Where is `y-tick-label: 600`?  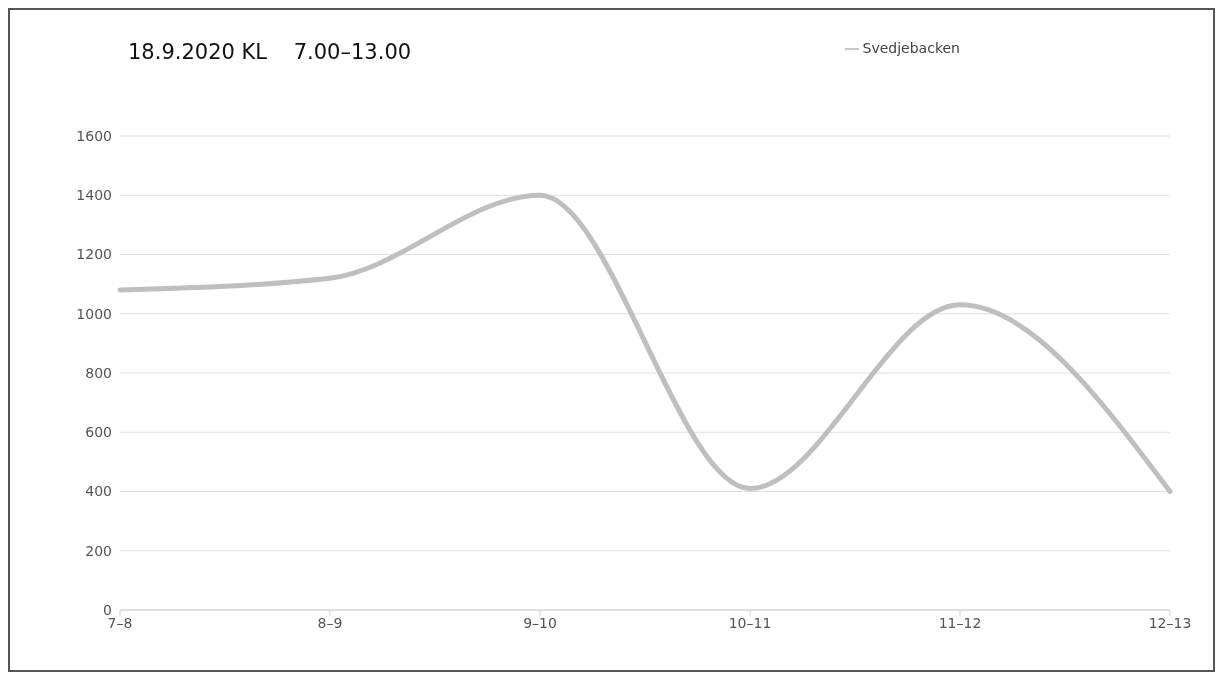 y-tick-label: 600 is located at coordinates (98, 432).